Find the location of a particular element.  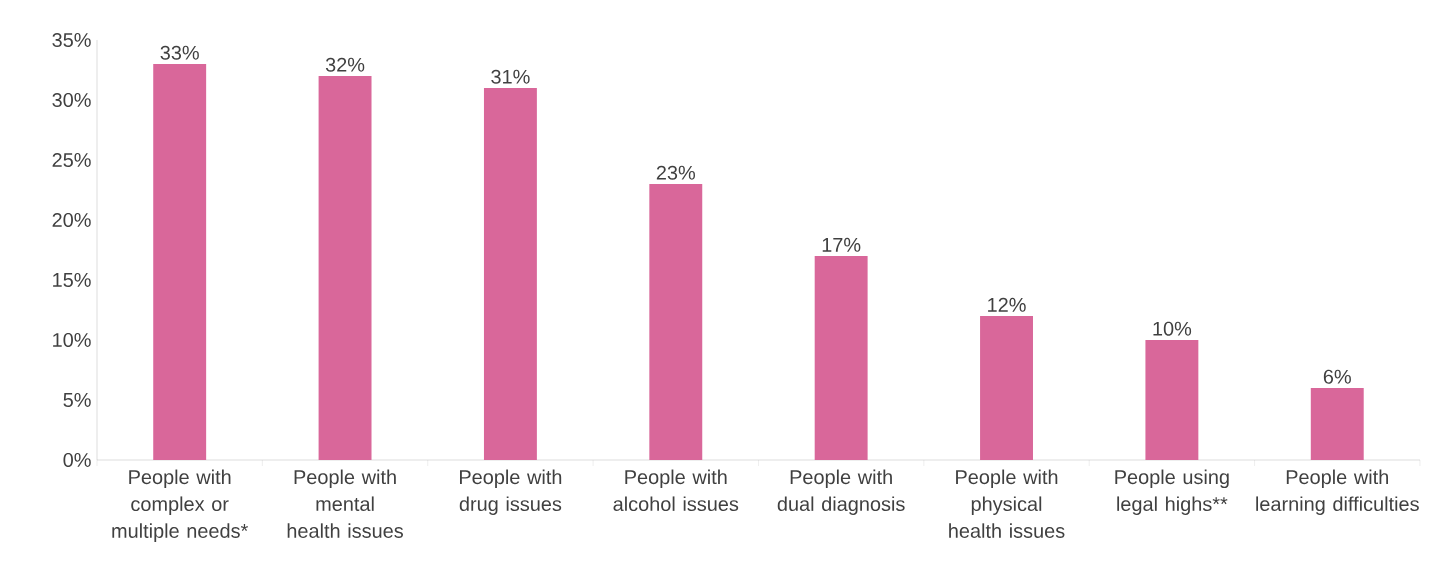

x-tick-label: People with drug issues is located at coordinates (510, 492).